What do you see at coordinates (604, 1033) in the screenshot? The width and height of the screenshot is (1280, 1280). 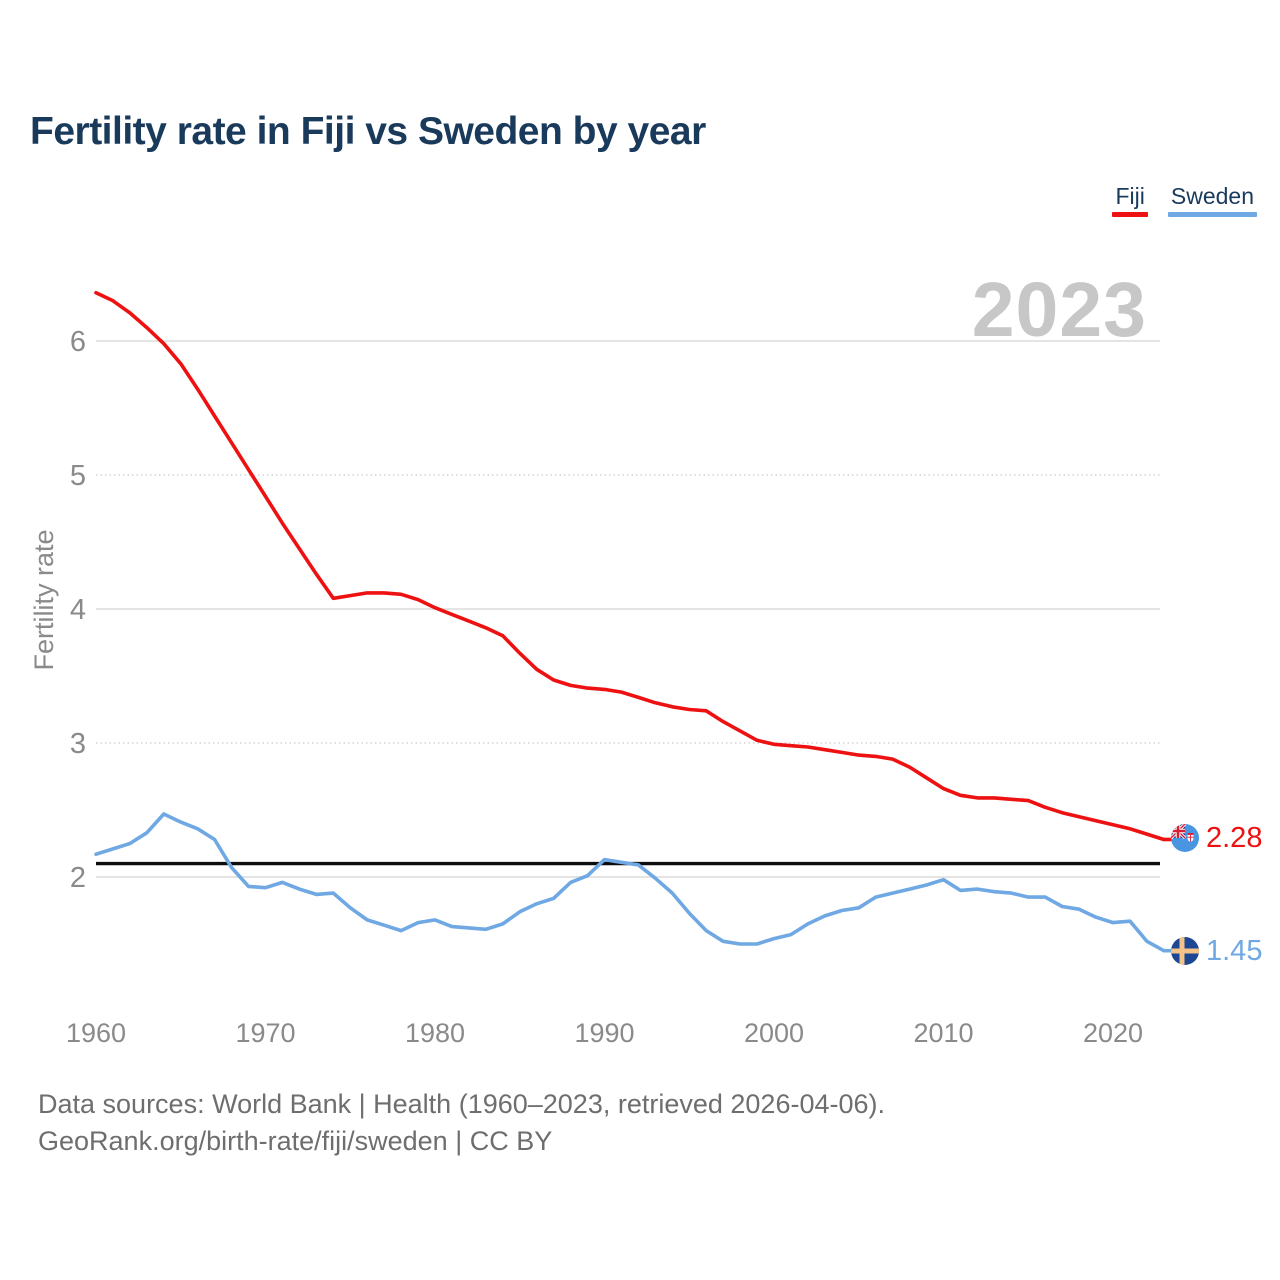 I see `x-tick-label-1990: 1990` at bounding box center [604, 1033].